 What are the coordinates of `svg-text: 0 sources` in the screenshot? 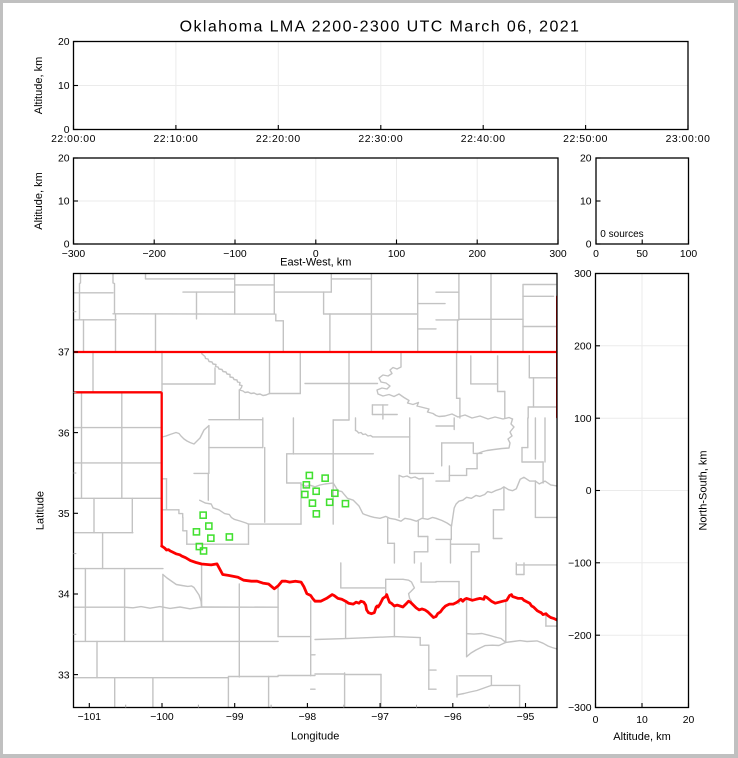 It's located at (621, 234).